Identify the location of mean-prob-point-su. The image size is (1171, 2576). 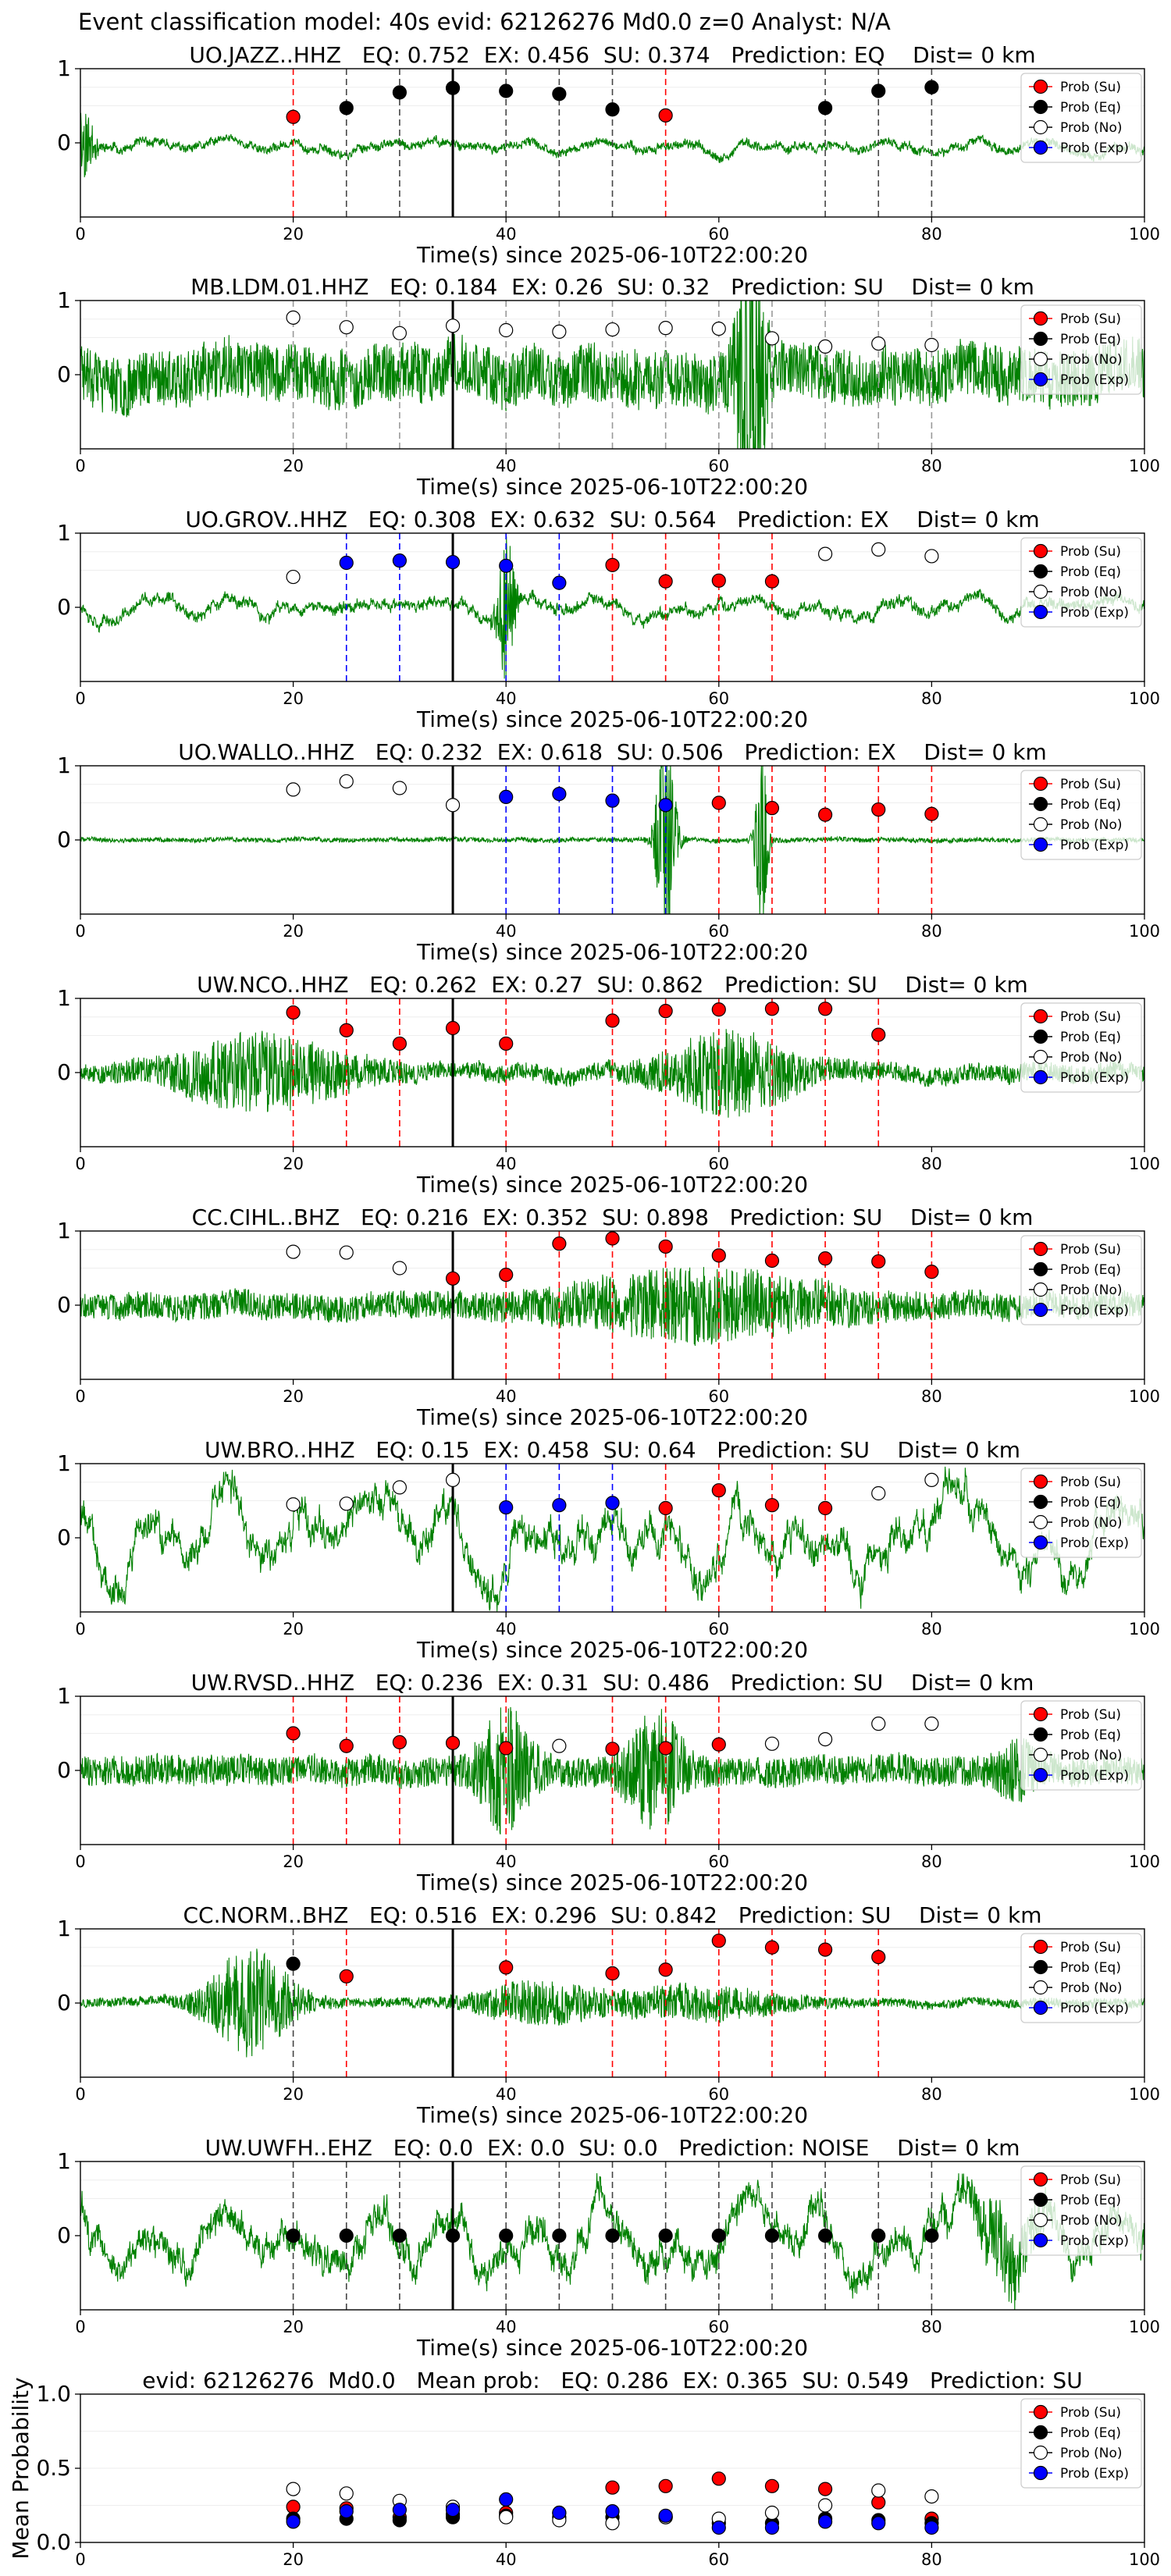
(825, 2489).